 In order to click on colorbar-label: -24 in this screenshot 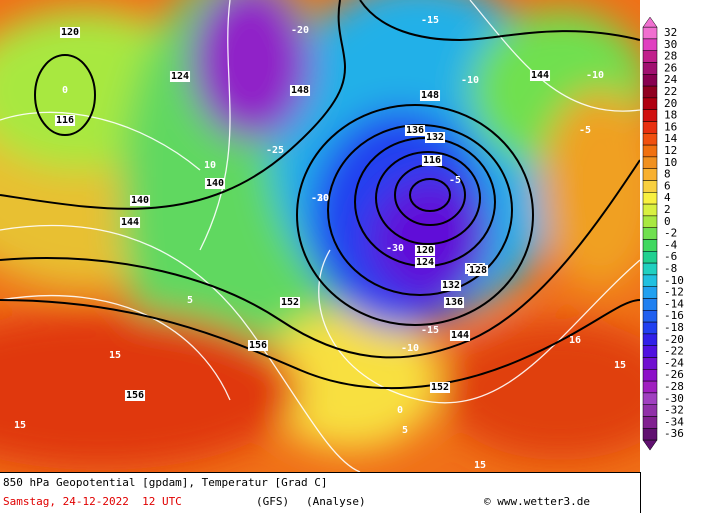, I will do `click(674, 362)`.